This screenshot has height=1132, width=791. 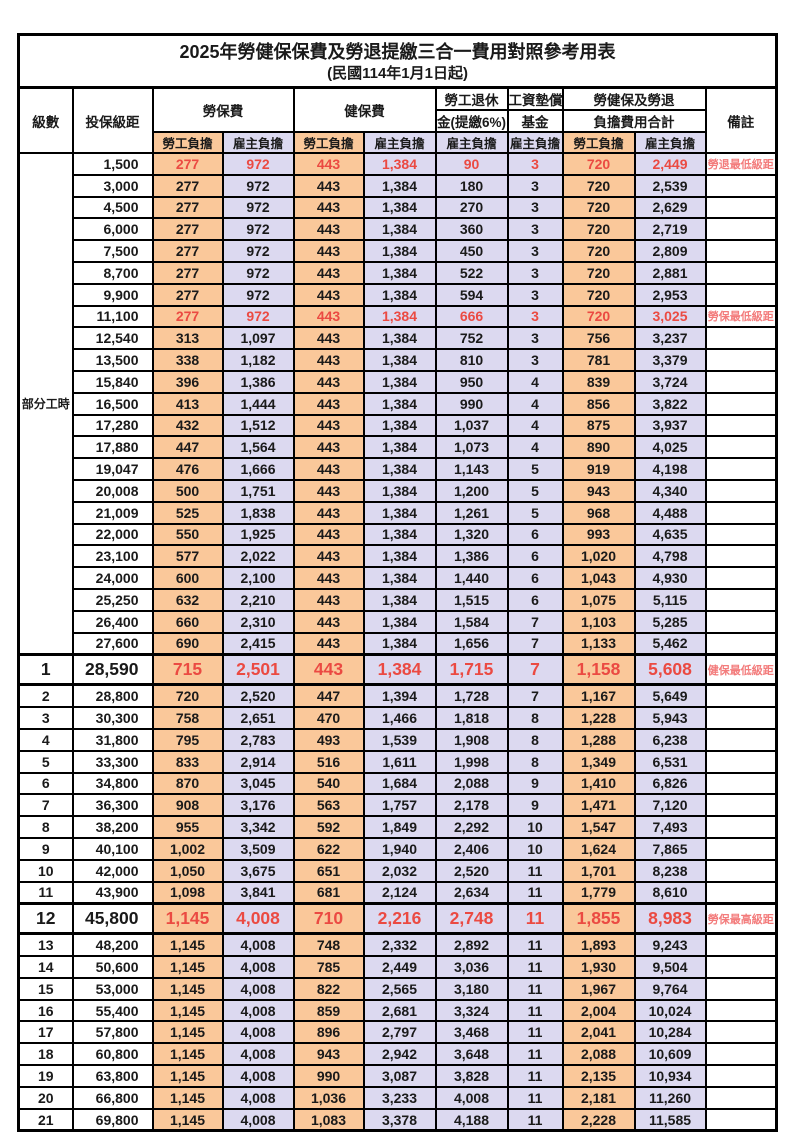 What do you see at coordinates (670, 229) in the screenshot?
I see `total-employer-cell: 2,719` at bounding box center [670, 229].